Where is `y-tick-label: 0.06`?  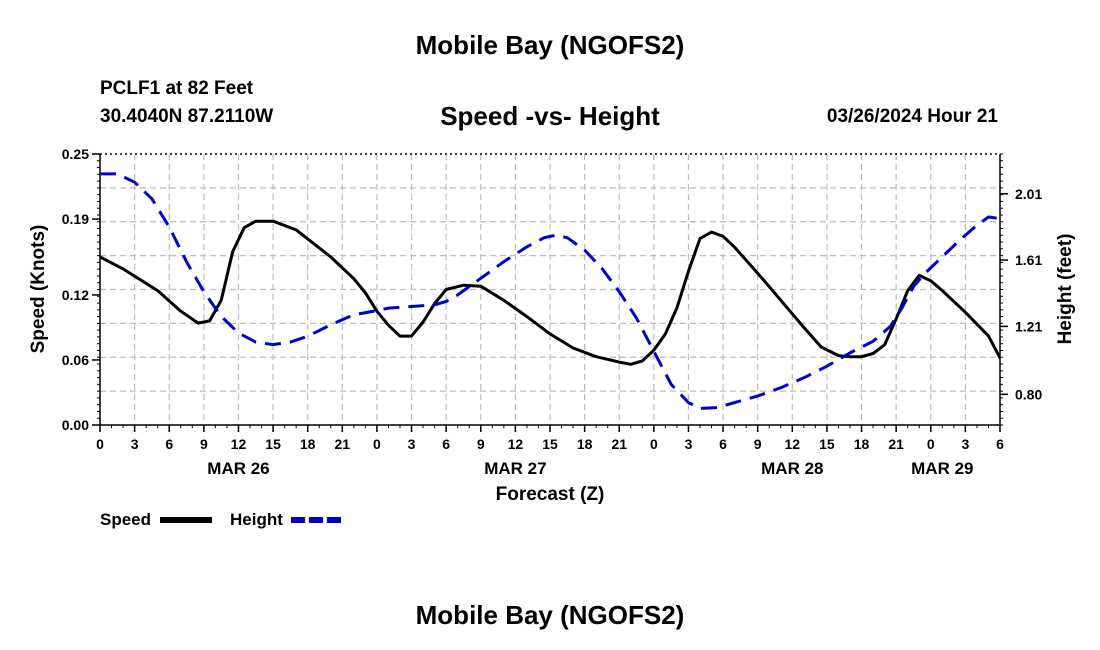 y-tick-label: 0.06 is located at coordinates (75, 360).